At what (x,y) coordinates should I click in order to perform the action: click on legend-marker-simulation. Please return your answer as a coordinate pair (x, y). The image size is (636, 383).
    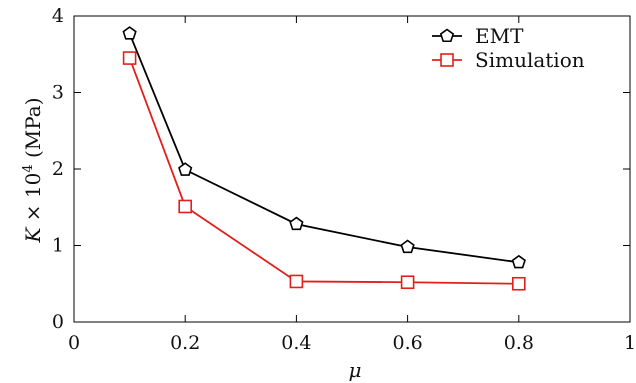
    Looking at the image, I should click on (447, 60).